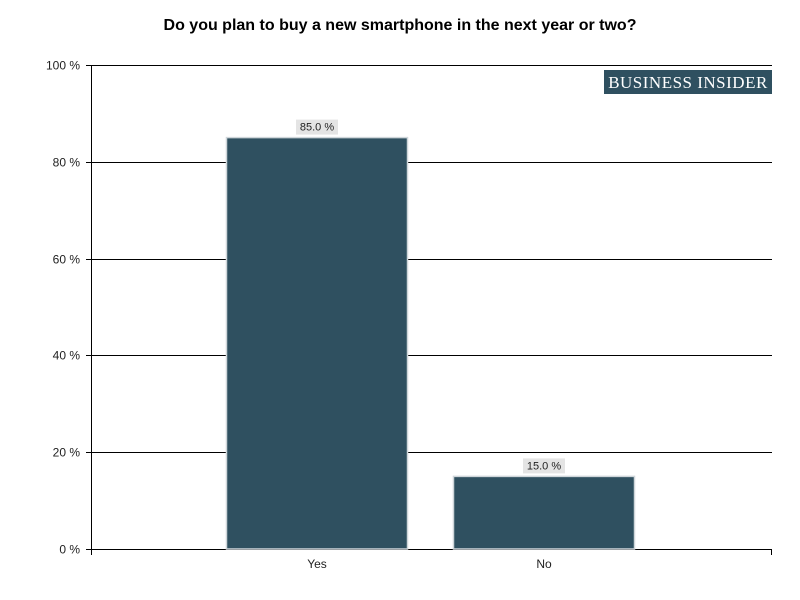 The height and width of the screenshot is (600, 800). What do you see at coordinates (544, 512) in the screenshot?
I see `bar-no` at bounding box center [544, 512].